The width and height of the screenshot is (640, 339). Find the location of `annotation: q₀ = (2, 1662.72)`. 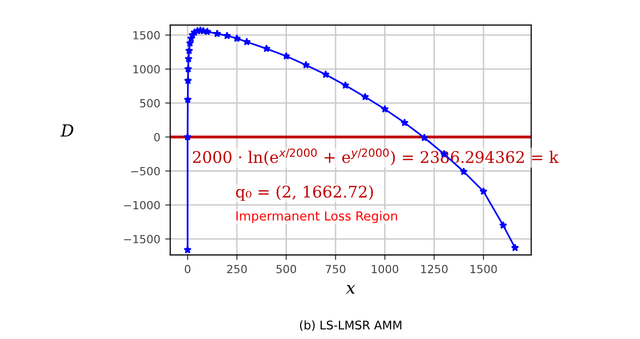

annotation: q₀ = (2, 1662.72) is located at coordinates (304, 193).